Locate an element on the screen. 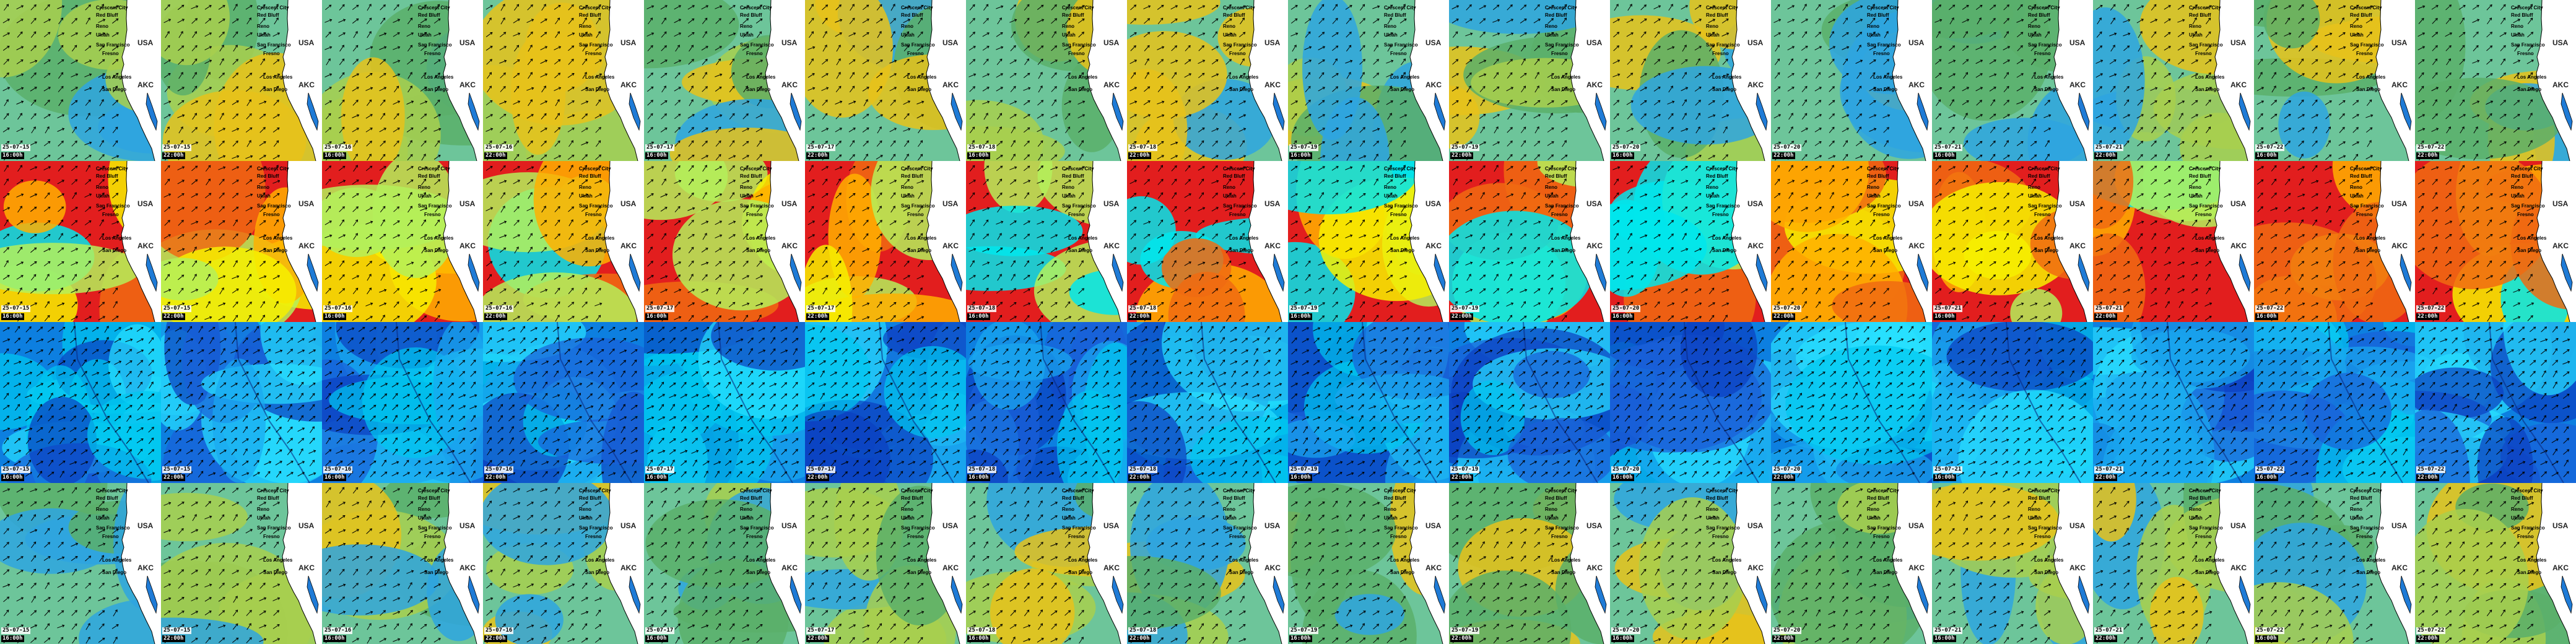  city-label: Los Angeles is located at coordinates (1404, 238).